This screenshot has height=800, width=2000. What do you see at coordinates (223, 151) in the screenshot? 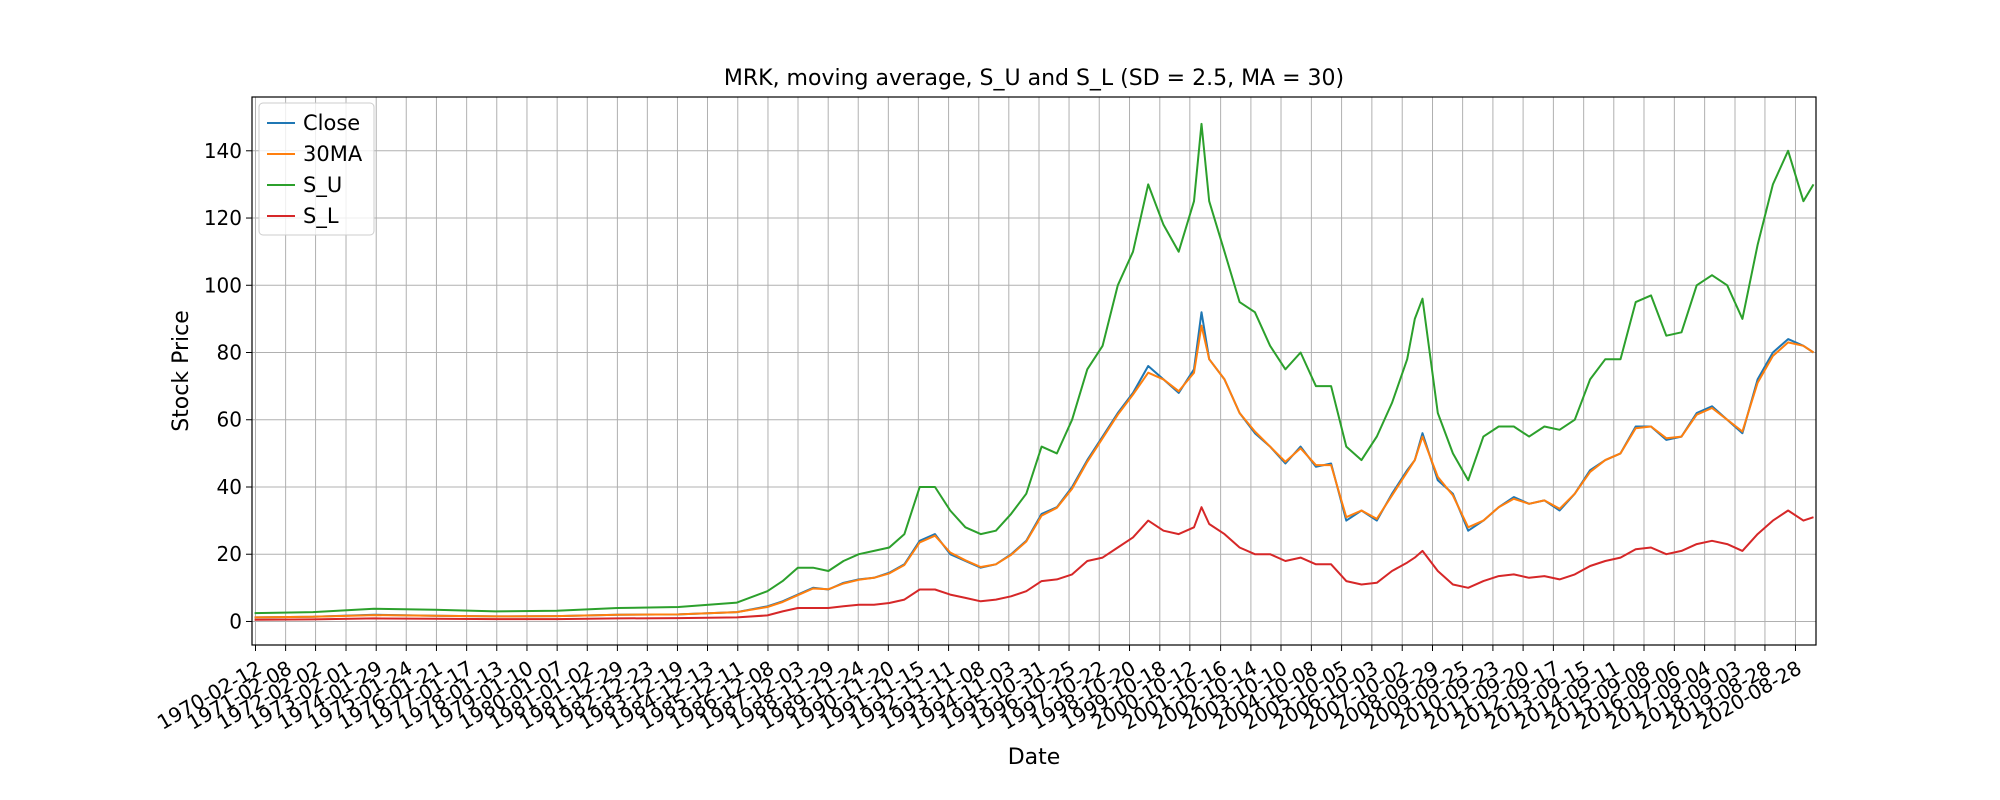
I see `y-tick-label: 140` at bounding box center [223, 151].